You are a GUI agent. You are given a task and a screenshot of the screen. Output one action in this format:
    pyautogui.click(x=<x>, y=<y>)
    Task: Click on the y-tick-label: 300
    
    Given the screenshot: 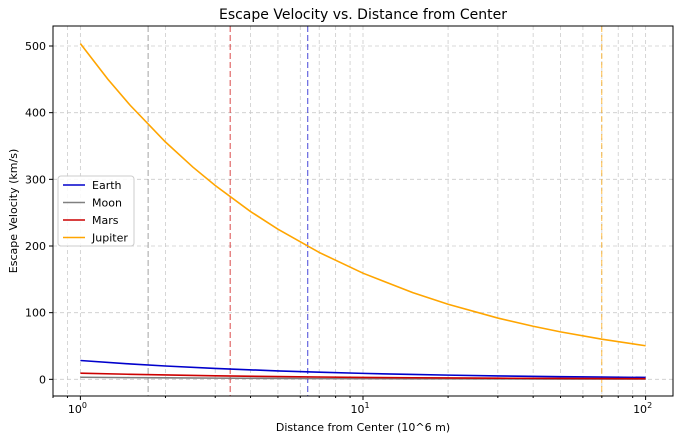 What is the action you would take?
    pyautogui.click(x=35, y=179)
    